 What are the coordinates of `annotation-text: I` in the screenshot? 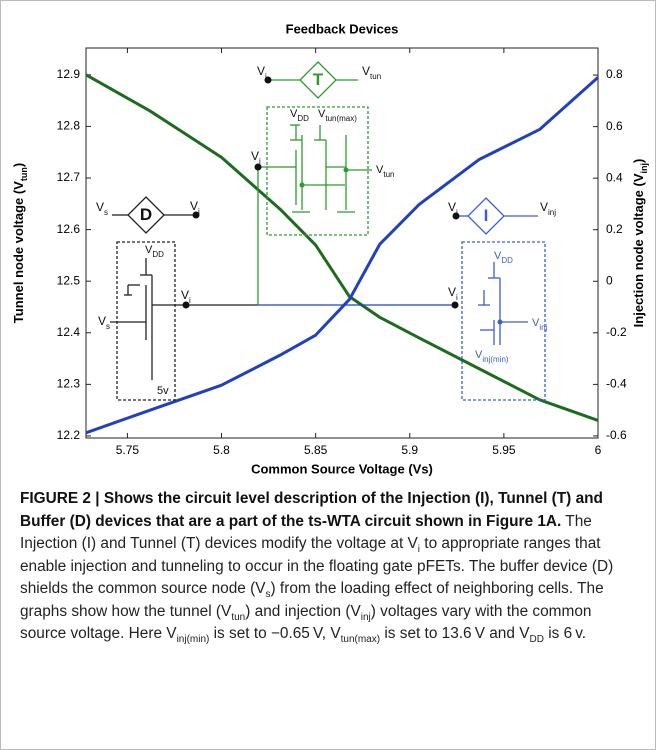 It's located at (486, 215).